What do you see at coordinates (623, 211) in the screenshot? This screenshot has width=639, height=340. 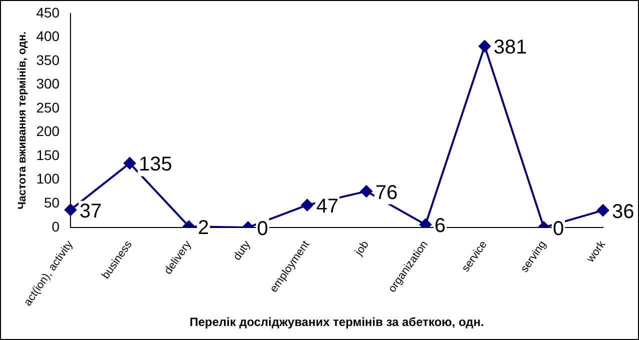 I see `data-label: 36` at bounding box center [623, 211].